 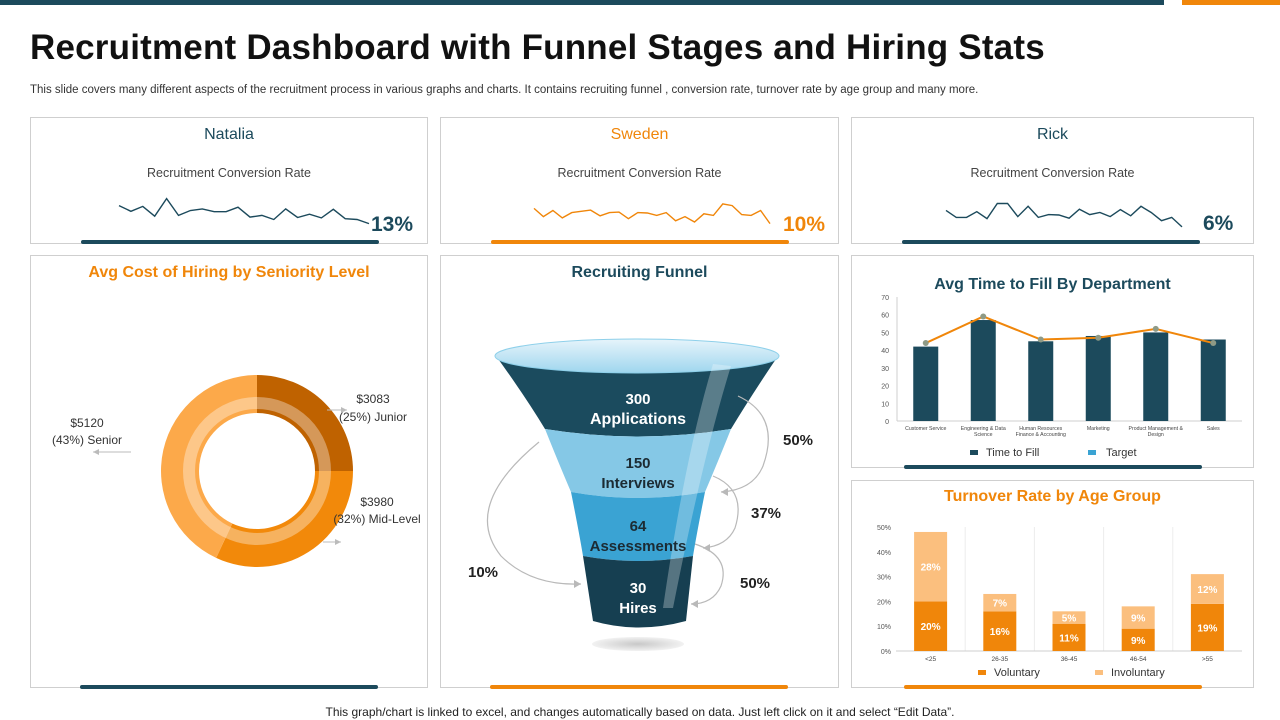 What do you see at coordinates (1207, 628) in the screenshot?
I see `data-label-voluntary: 19%` at bounding box center [1207, 628].